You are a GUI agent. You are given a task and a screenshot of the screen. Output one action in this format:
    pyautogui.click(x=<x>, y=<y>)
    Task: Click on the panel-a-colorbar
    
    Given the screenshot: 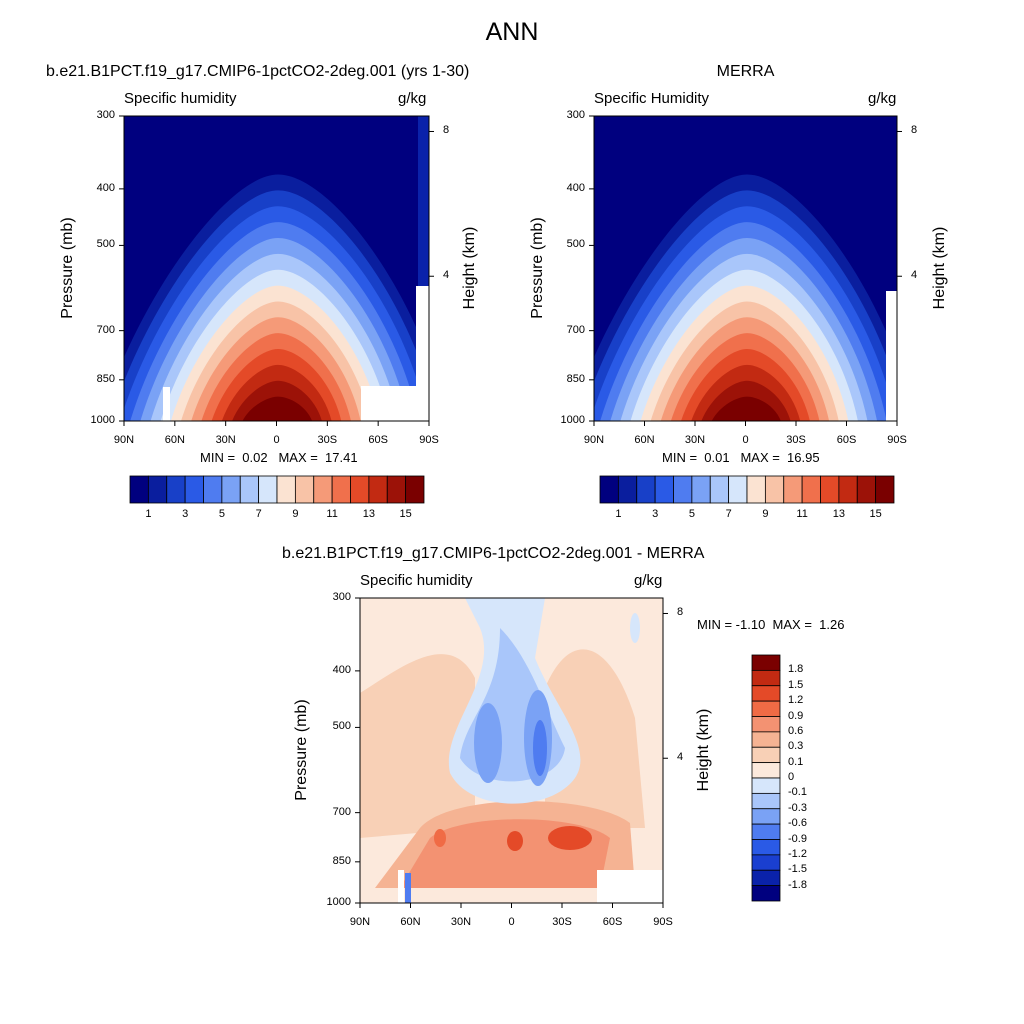 What is the action you would take?
    pyautogui.click(x=277, y=489)
    